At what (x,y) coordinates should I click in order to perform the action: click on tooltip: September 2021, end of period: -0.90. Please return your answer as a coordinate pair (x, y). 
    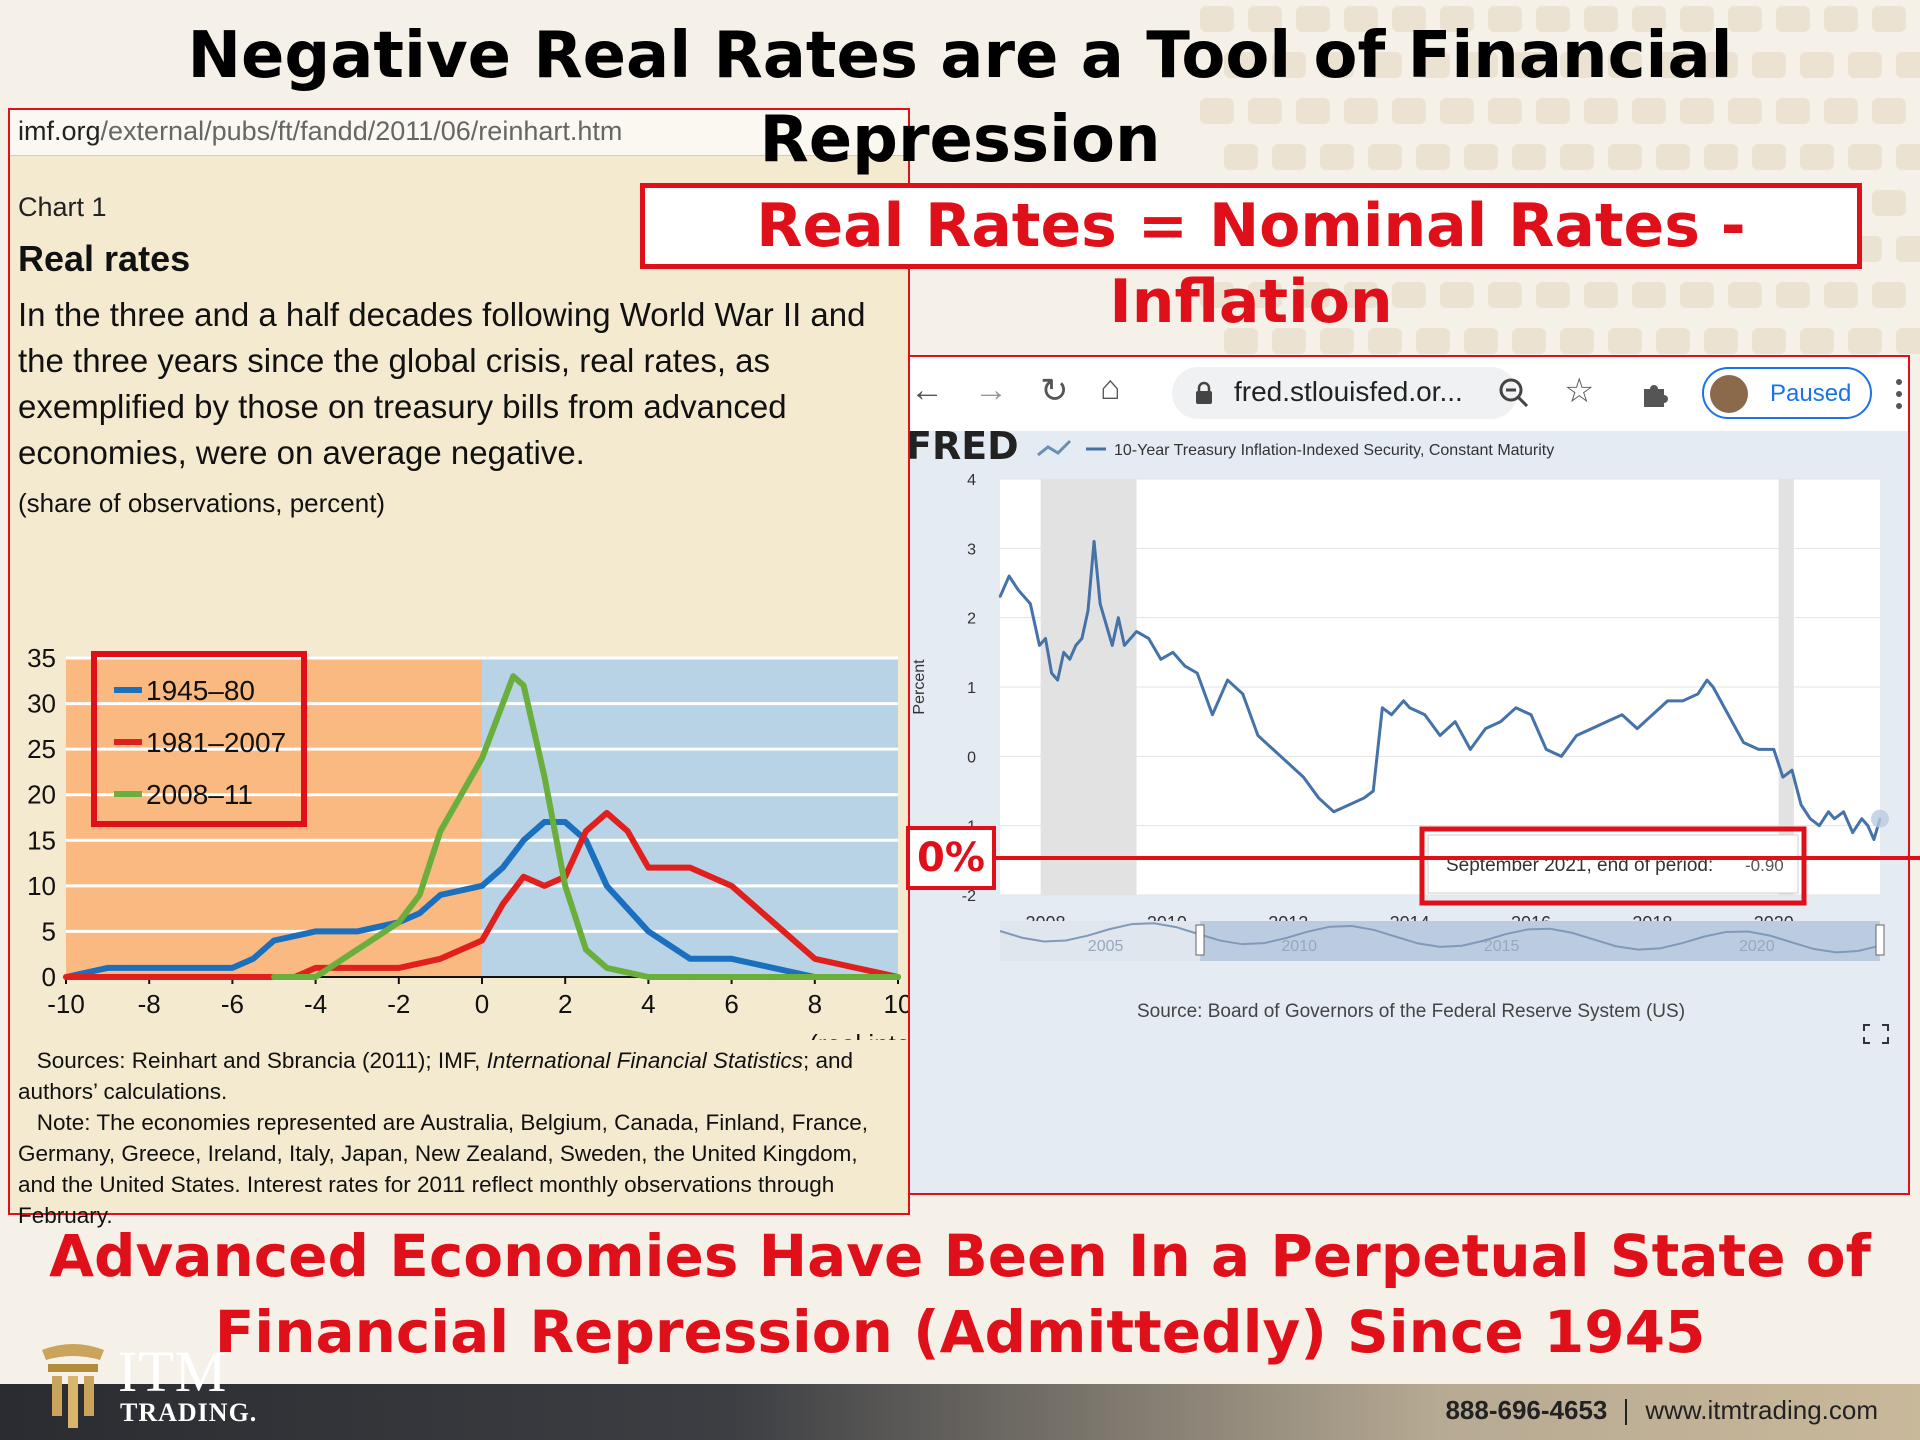
    Looking at the image, I should click on (1613, 866).